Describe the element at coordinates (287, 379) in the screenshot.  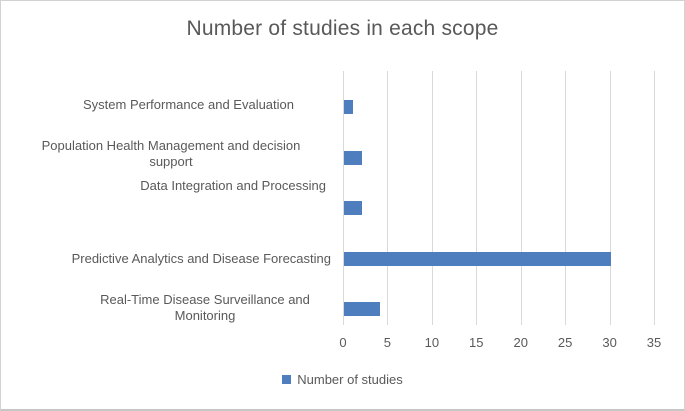
I see `legend-swatch-icon` at that location.